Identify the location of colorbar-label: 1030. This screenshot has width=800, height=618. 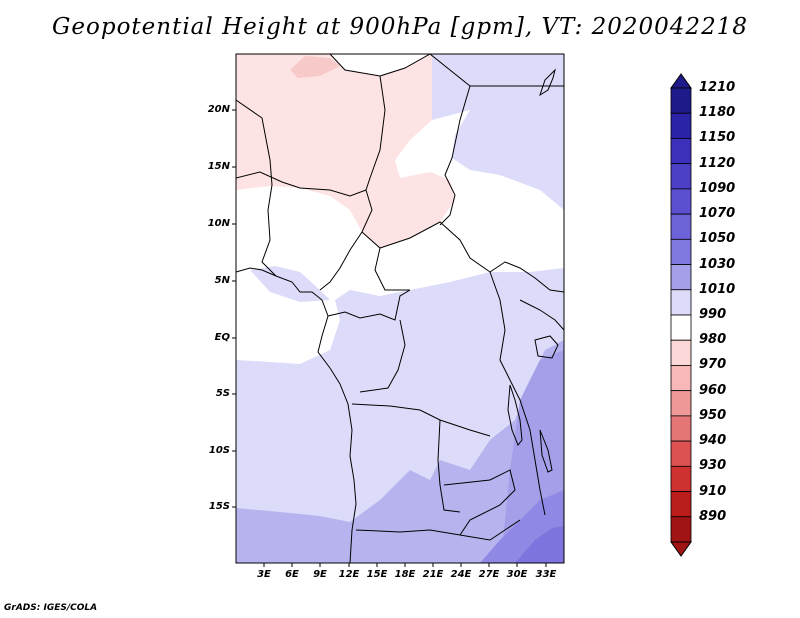
(717, 264).